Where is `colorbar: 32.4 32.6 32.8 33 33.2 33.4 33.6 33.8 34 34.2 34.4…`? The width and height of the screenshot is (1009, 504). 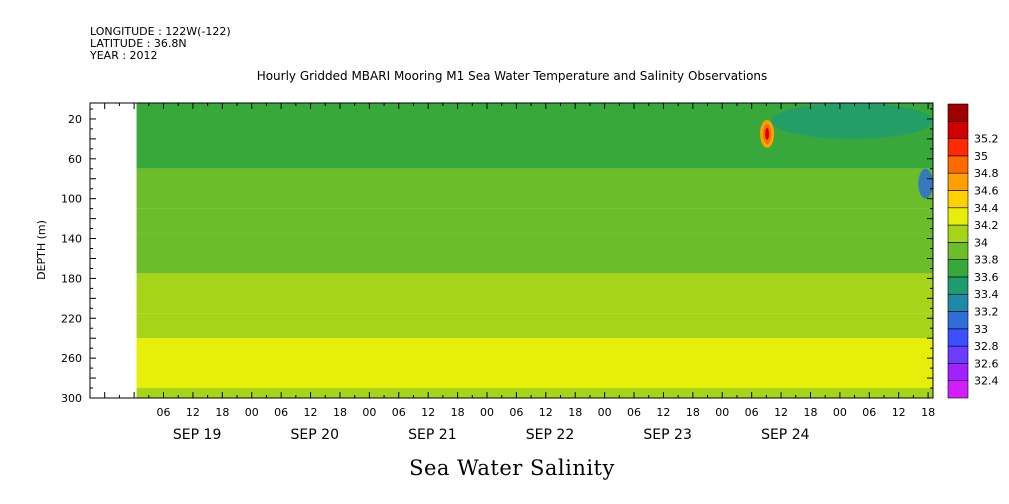 colorbar: 32.4 32.6 32.8 33 33.2 33.4 33.6 33.8 34 34.2 34.4… is located at coordinates (973, 251).